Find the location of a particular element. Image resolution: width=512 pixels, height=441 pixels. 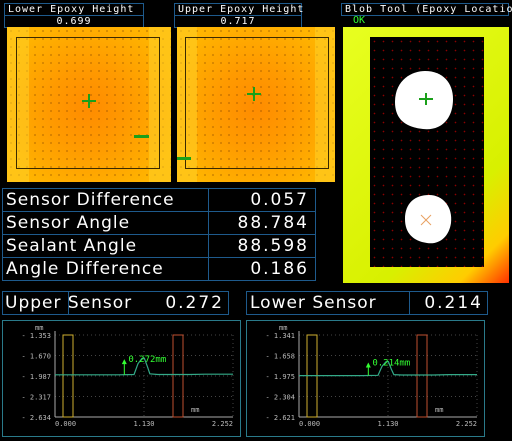

upper-epoxy-image is located at coordinates (256, 104).